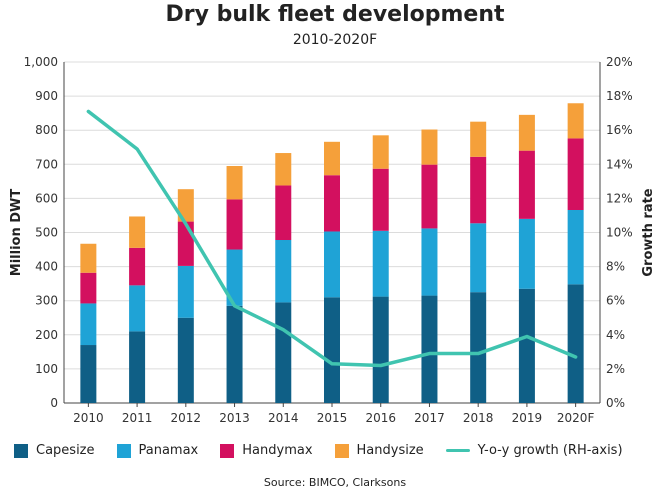 This screenshot has width=670, height=504. What do you see at coordinates (186, 418) in the screenshot?
I see `x-tick-label: 2012` at bounding box center [186, 418].